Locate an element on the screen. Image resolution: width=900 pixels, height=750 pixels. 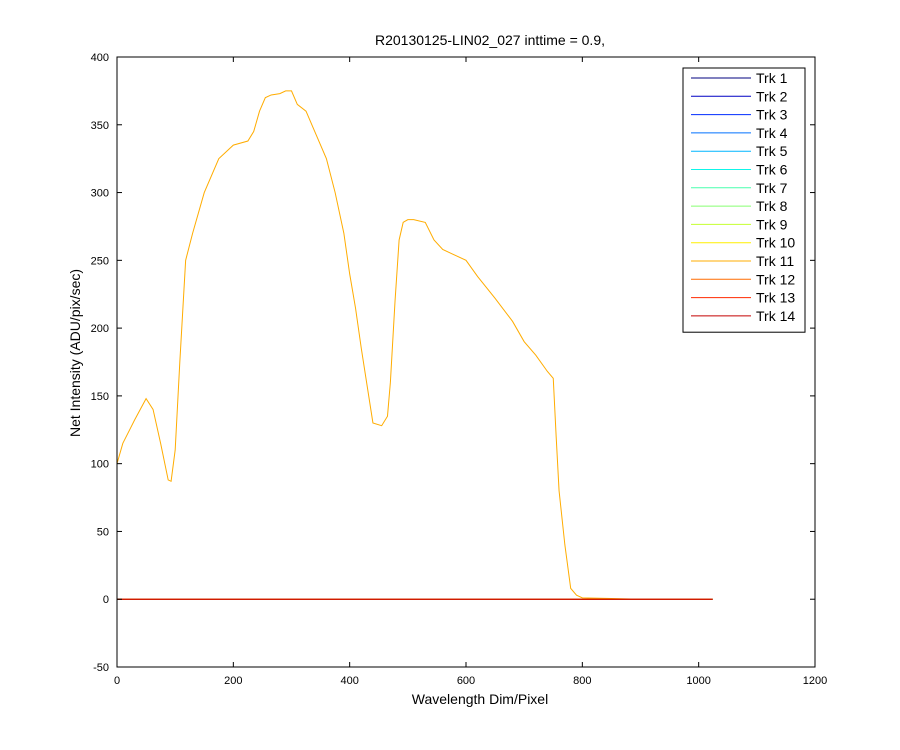
legend-label: Trk 9 is located at coordinates (772, 224).